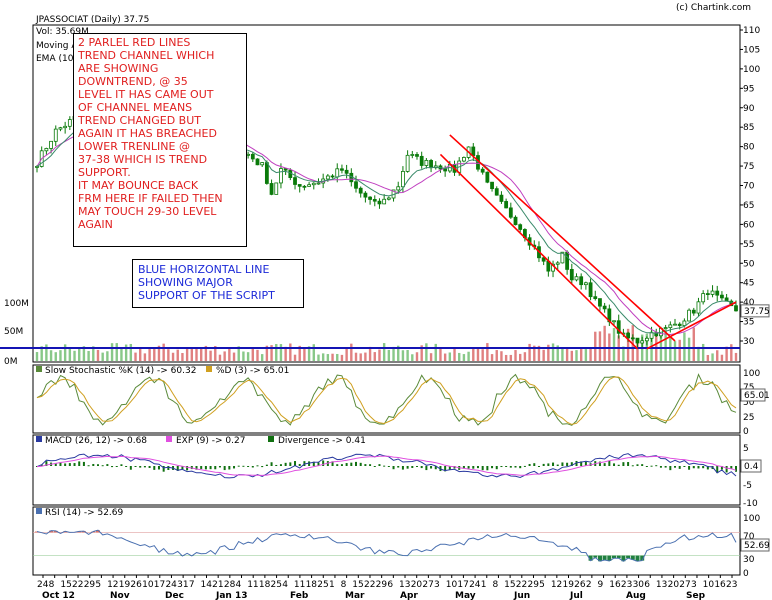  Describe the element at coordinates (748, 89) in the screenshot. I see `price-tick-label: 95` at that location.